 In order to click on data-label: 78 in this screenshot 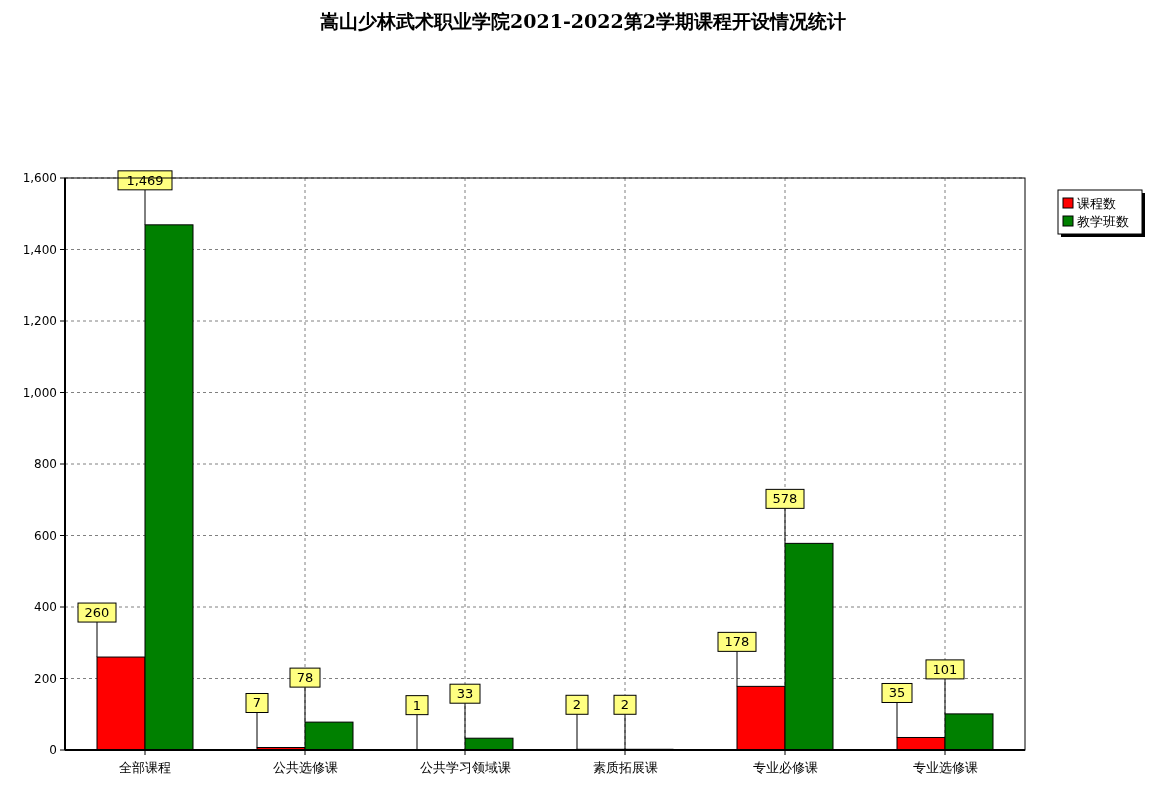, I will do `click(305, 678)`.